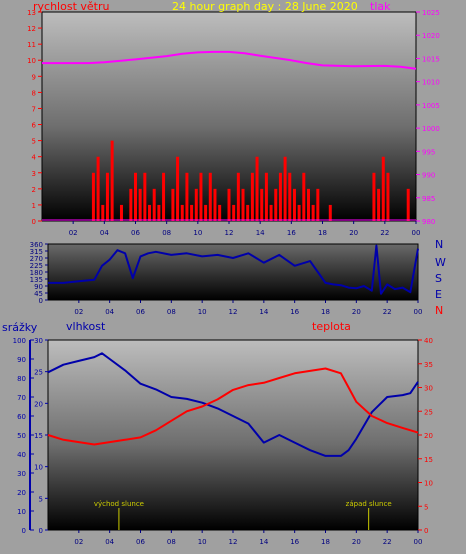  What do you see at coordinates (31, 29) in the screenshot?
I see `y-left-tick-label: 12` at bounding box center [31, 29].